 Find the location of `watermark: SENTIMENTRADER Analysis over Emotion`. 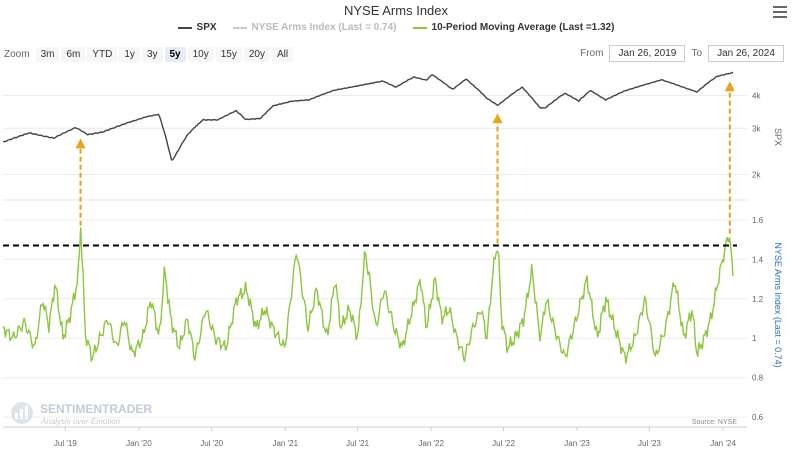

watermark: SENTIMENTRADER Analysis over Emotion is located at coordinates (81, 414).